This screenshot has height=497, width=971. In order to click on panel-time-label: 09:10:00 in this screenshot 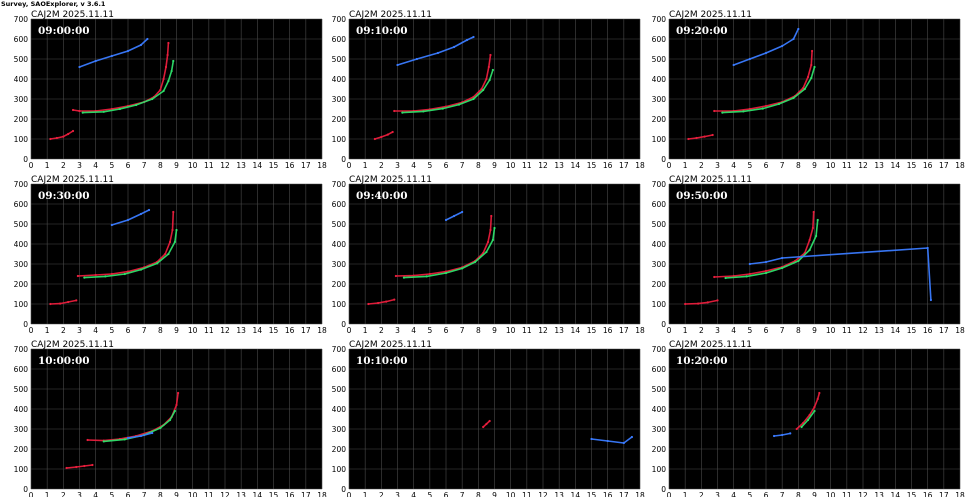, I will do `click(382, 31)`.